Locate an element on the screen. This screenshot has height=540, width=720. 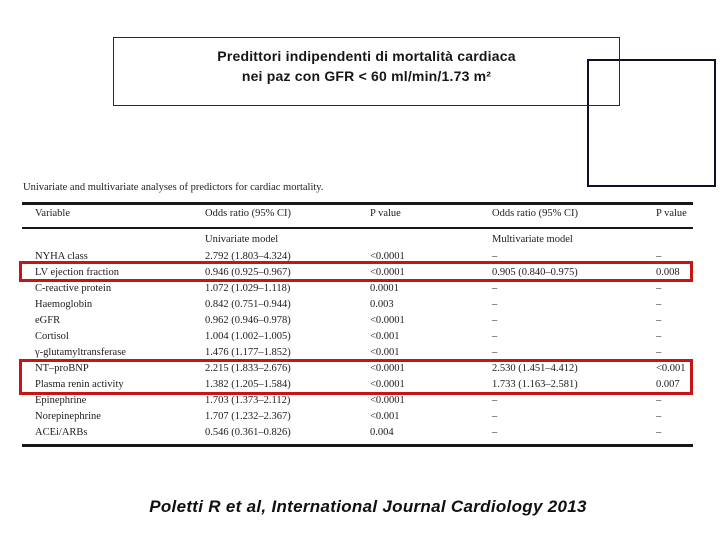
table-rule-header is located at coordinates (357, 228).